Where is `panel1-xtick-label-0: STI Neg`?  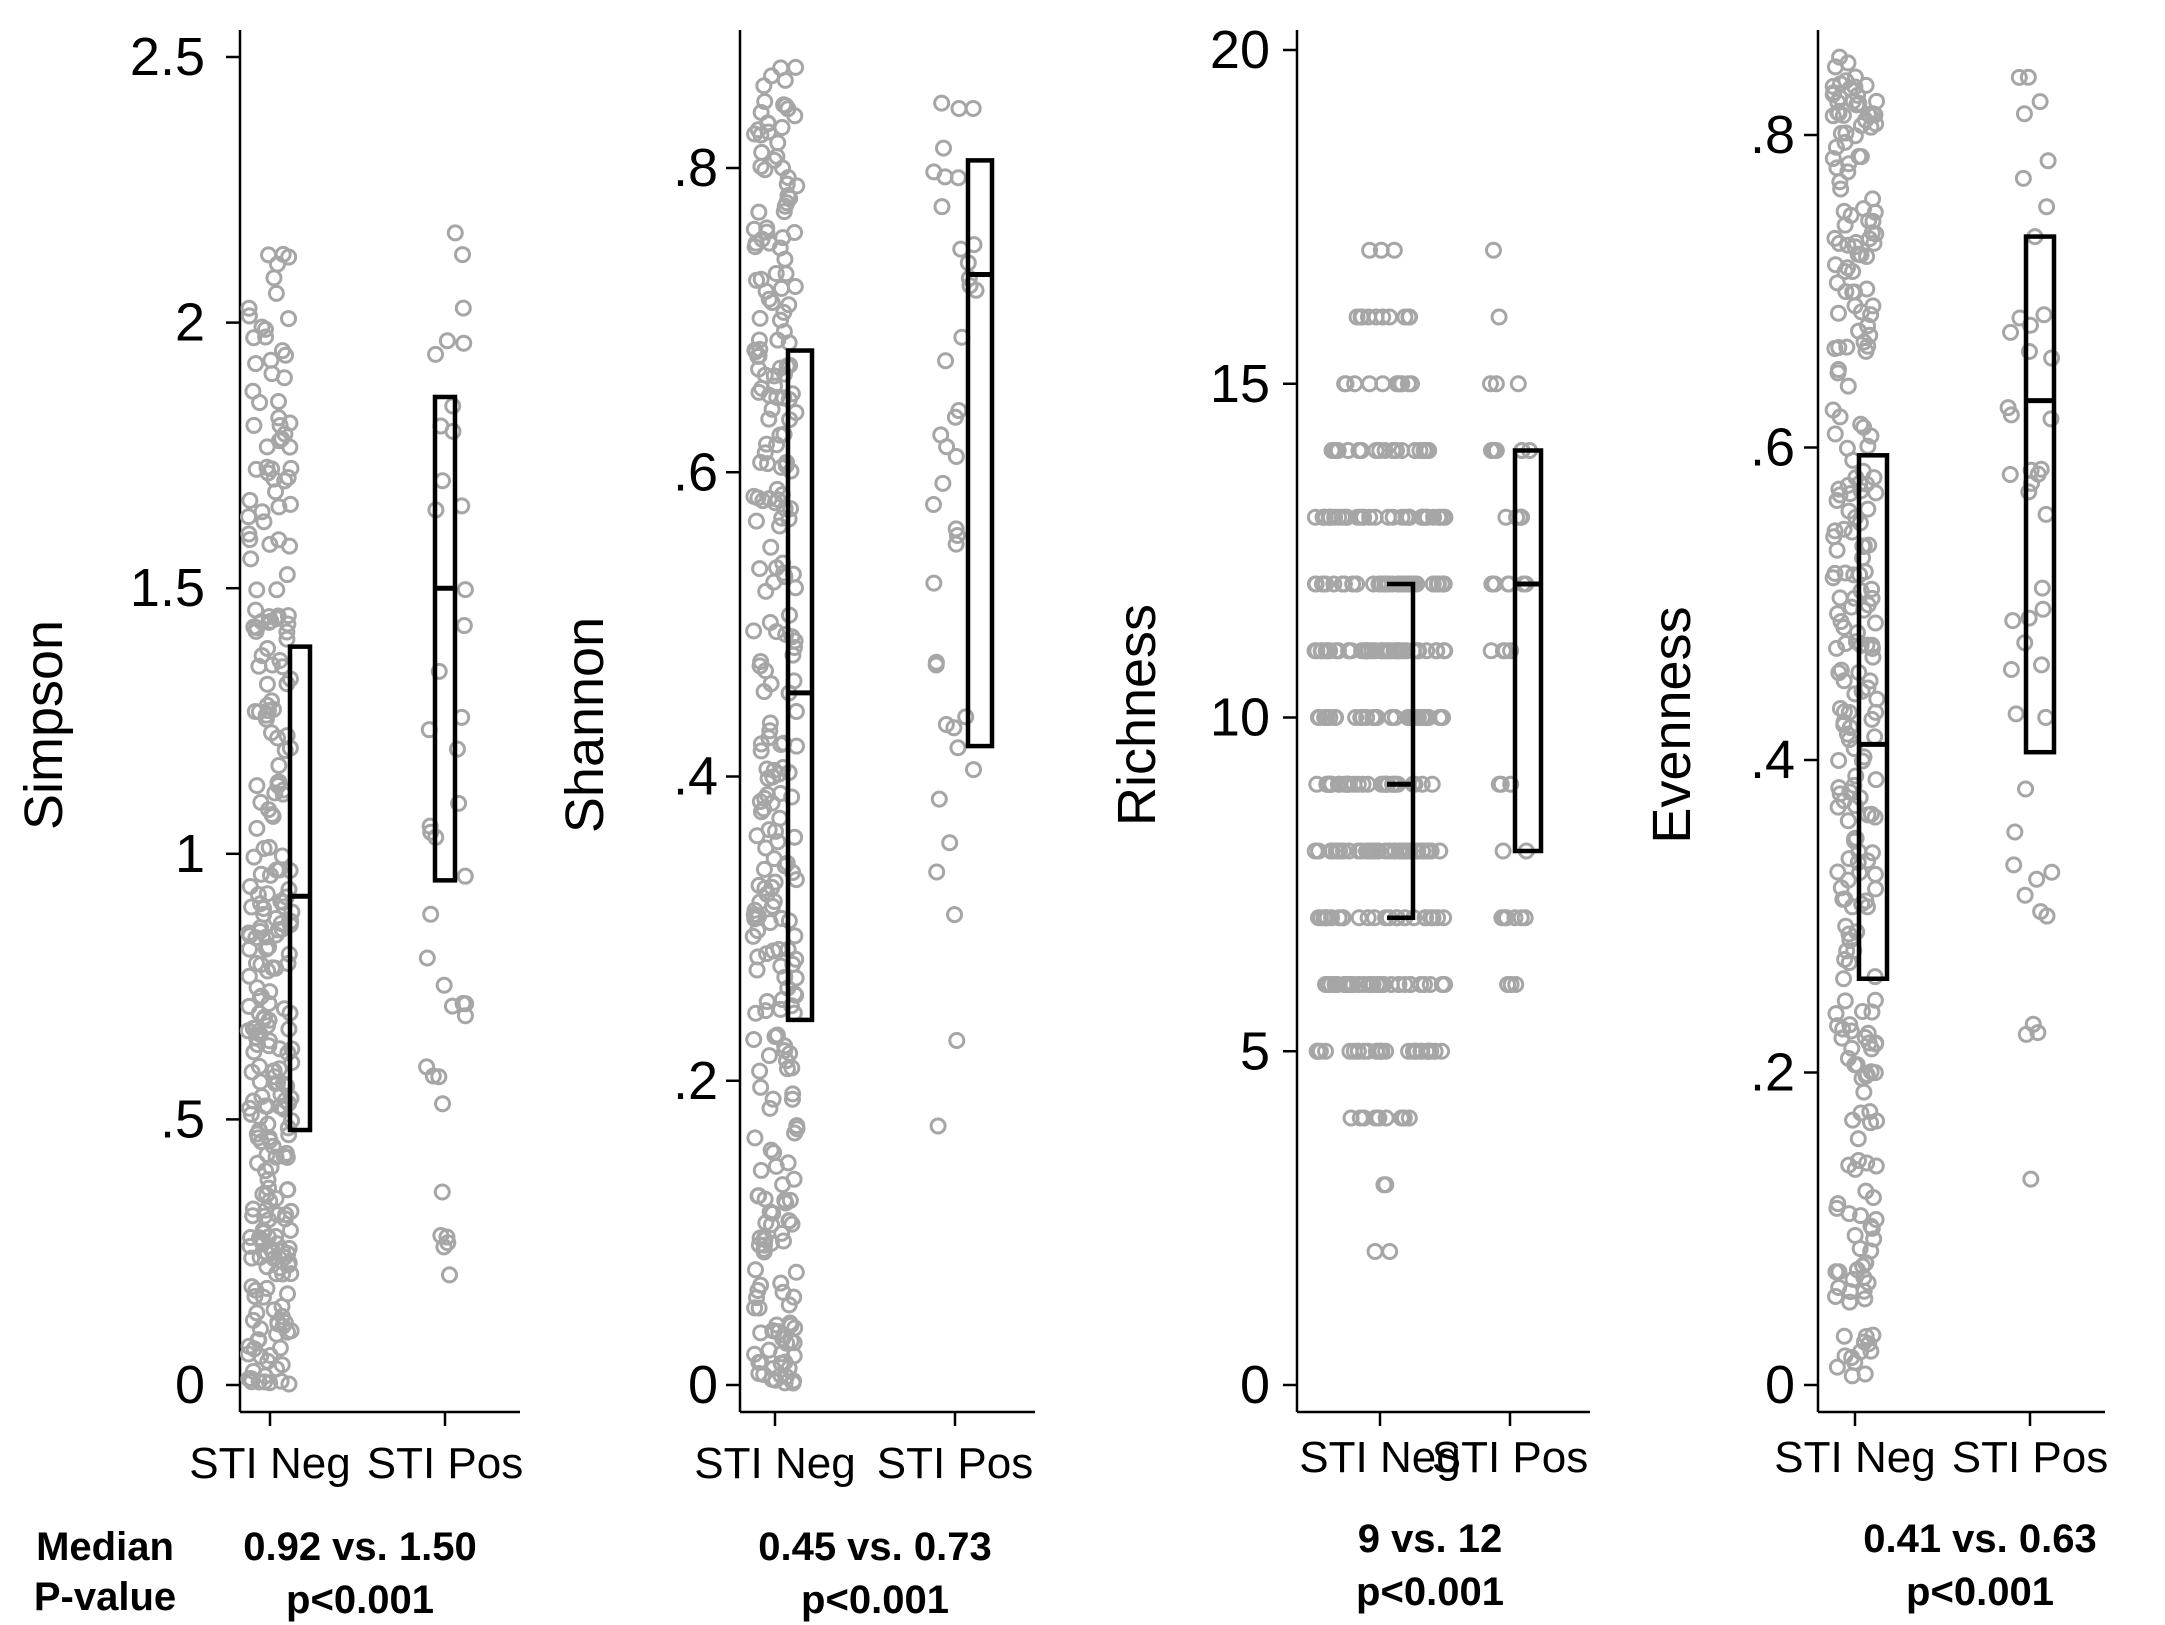 panel1-xtick-label-0: STI Neg is located at coordinates (269, 1463).